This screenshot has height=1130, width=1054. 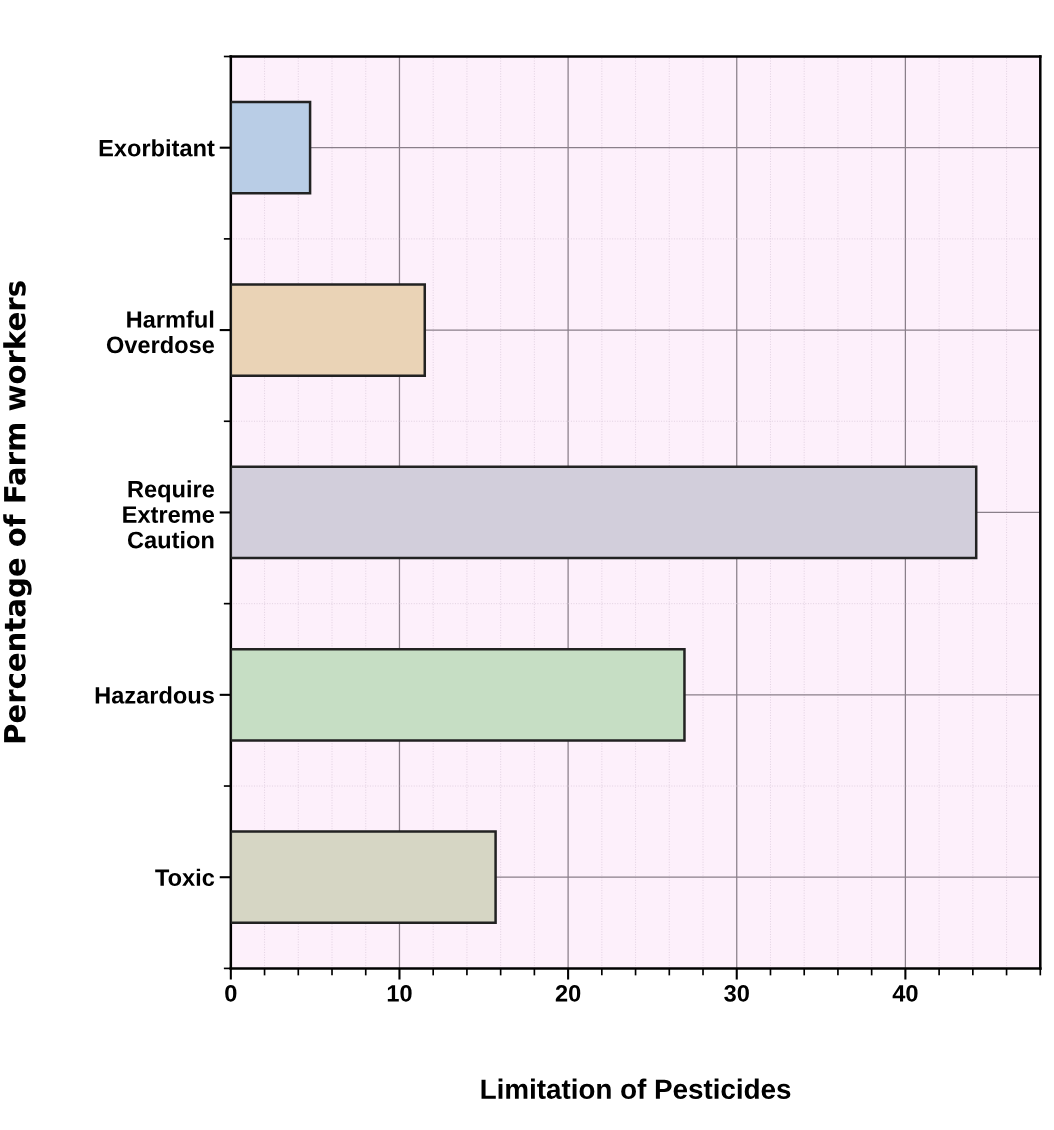 I want to click on x-tick-label: 30, so click(x=736, y=993).